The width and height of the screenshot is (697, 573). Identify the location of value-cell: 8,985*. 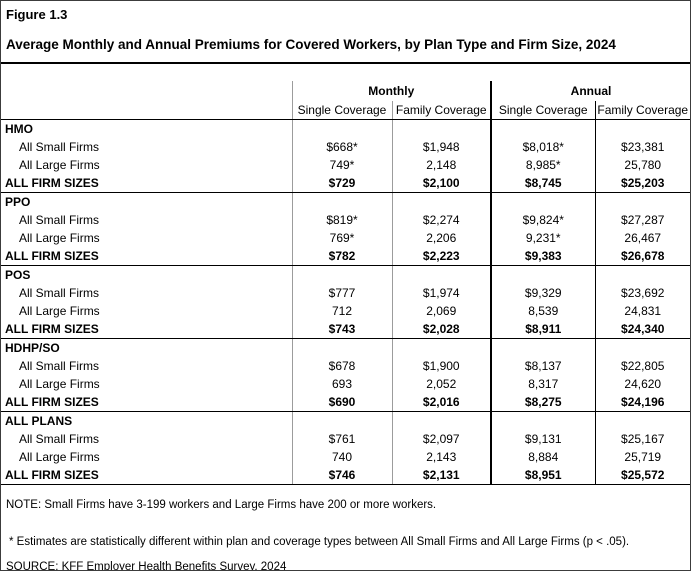
(543, 165).